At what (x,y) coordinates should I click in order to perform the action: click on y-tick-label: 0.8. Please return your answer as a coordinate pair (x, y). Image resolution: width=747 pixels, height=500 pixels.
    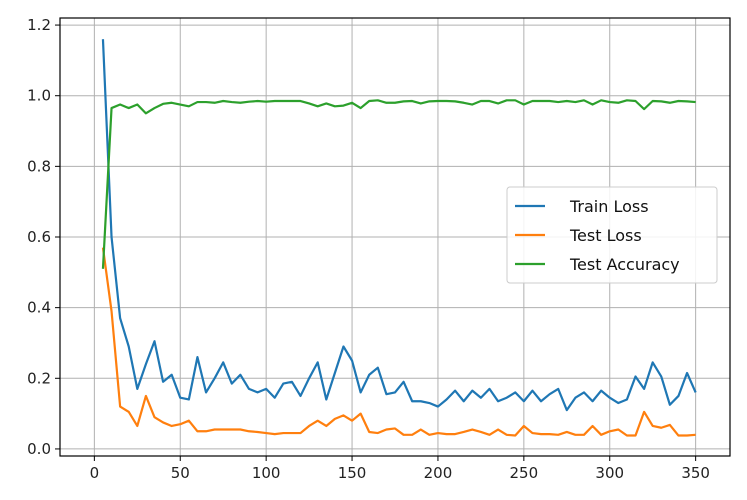
    Looking at the image, I should click on (39, 166).